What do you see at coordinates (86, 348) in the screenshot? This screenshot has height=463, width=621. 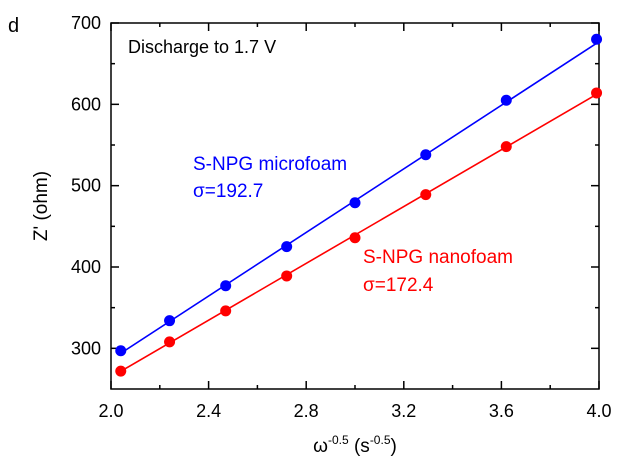 I see `y-tick-label: 300` at bounding box center [86, 348].